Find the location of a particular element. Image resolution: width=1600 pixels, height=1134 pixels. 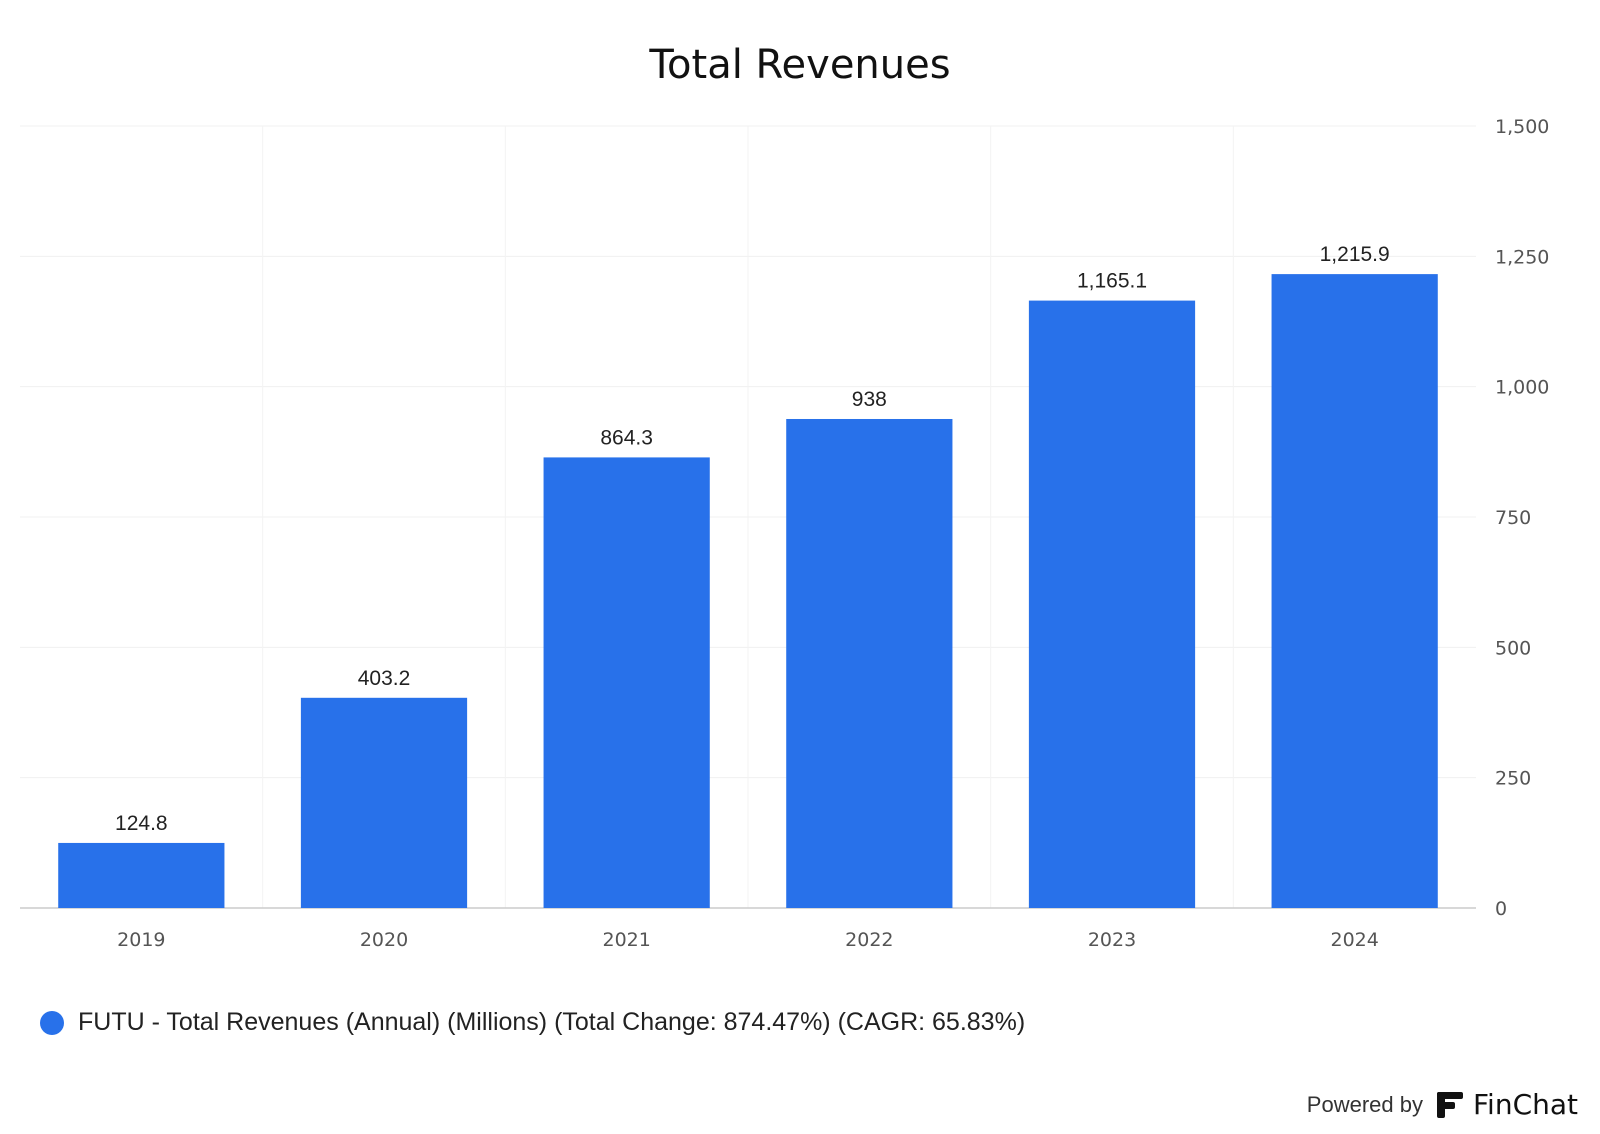

bar-2019 is located at coordinates (141, 875).